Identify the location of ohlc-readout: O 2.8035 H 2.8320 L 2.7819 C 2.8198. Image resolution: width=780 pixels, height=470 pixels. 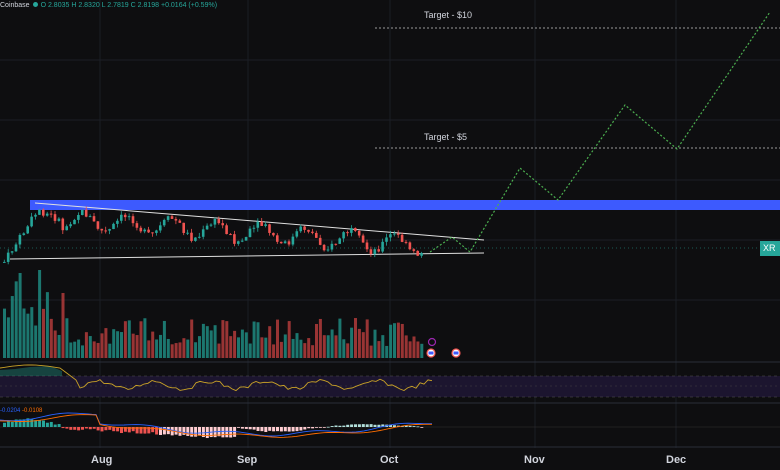
(100, 5).